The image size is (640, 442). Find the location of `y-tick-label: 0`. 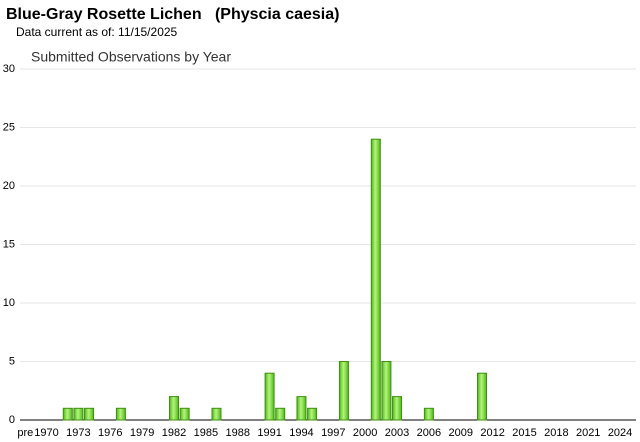

y-tick-label: 0 is located at coordinates (12, 420).